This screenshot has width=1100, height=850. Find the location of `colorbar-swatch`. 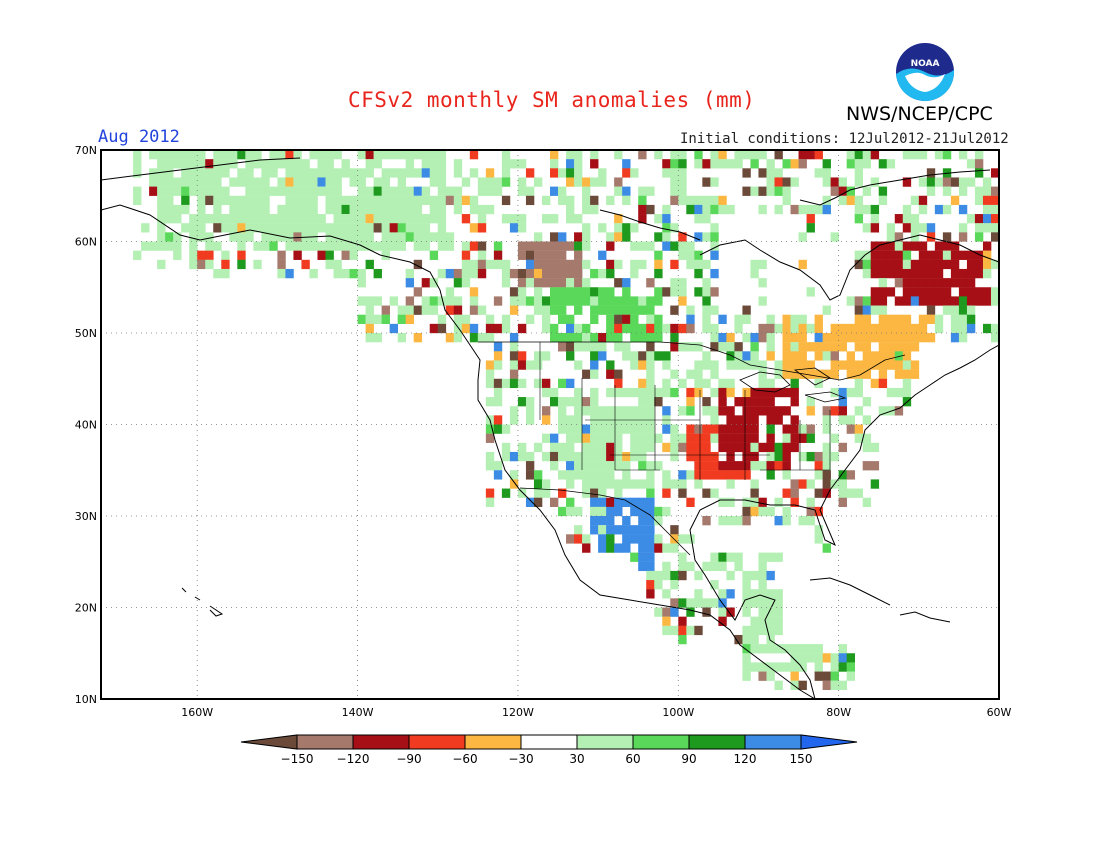

colorbar-swatch is located at coordinates (325, 742).